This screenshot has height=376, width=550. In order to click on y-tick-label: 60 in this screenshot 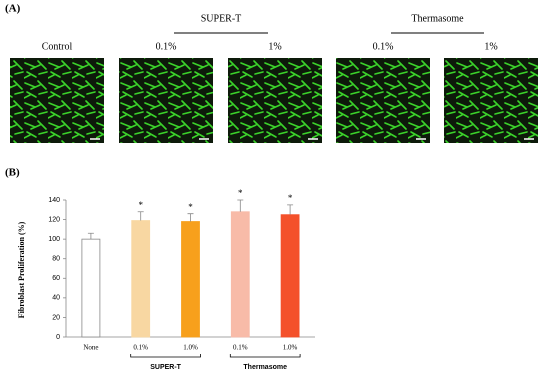, I will do `click(56, 278)`.